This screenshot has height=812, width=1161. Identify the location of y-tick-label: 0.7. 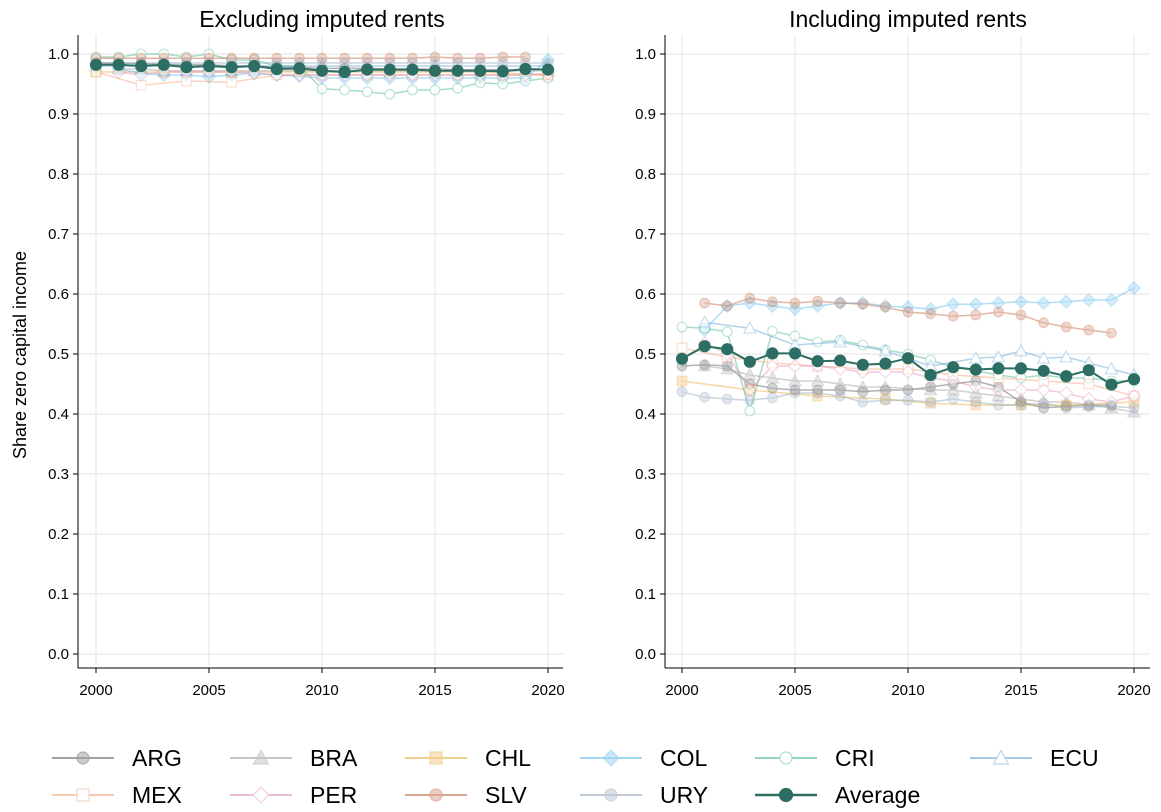
(58, 234).